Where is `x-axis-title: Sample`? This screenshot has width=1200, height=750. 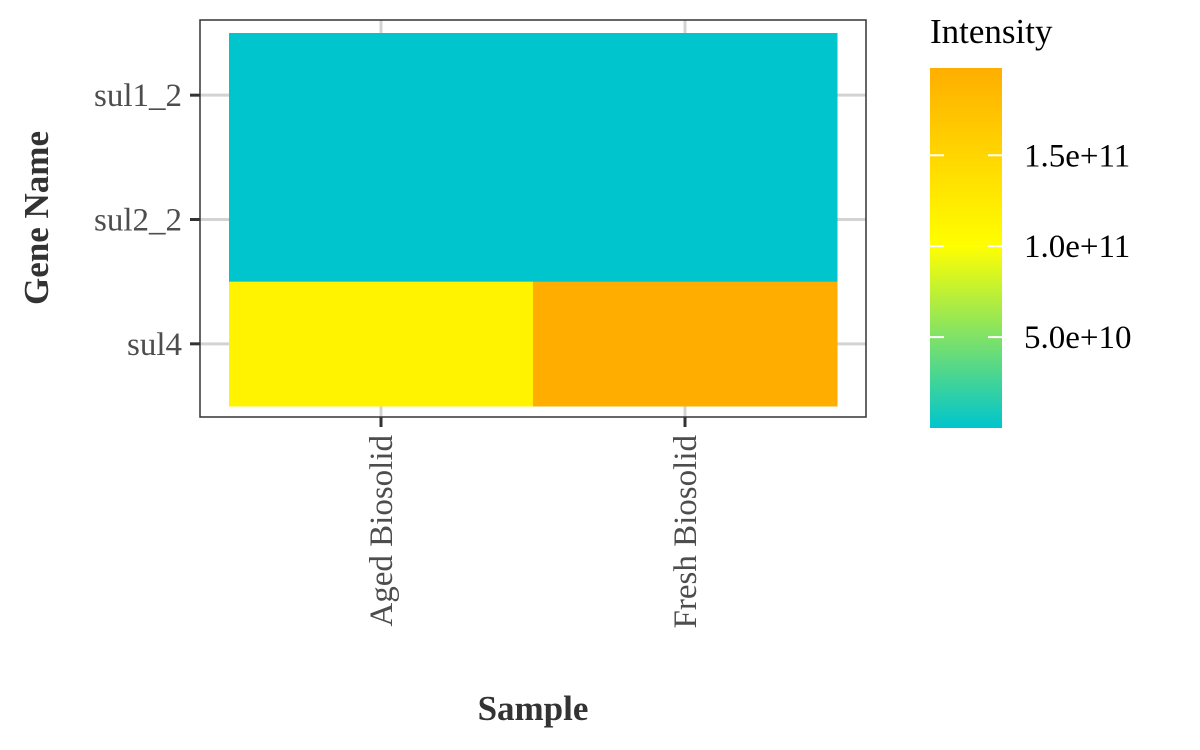 x-axis-title: Sample is located at coordinates (533, 708).